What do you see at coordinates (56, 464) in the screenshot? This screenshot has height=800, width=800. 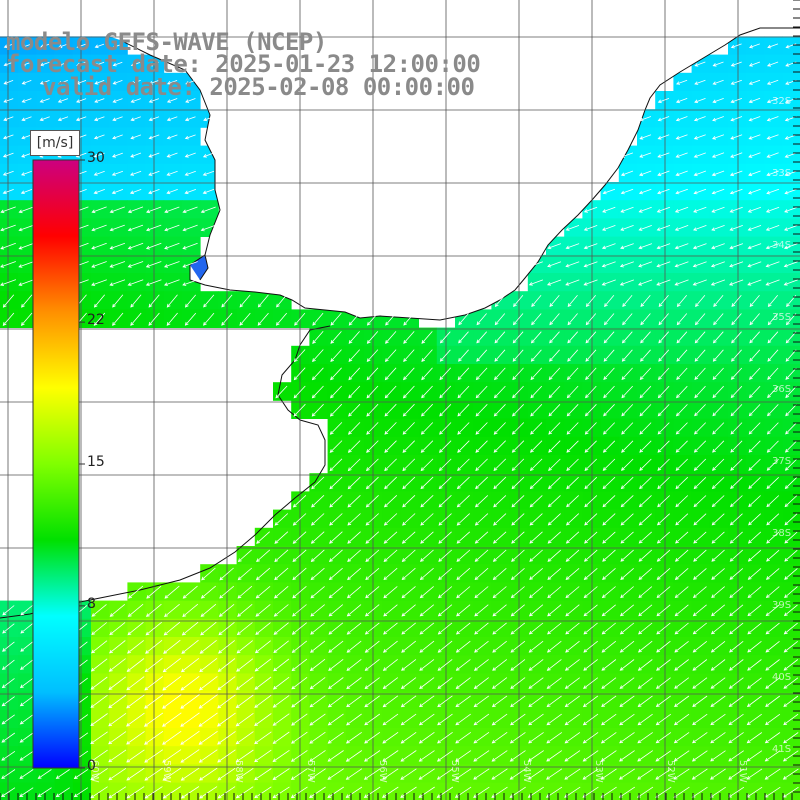 I see `colorbar` at bounding box center [56, 464].